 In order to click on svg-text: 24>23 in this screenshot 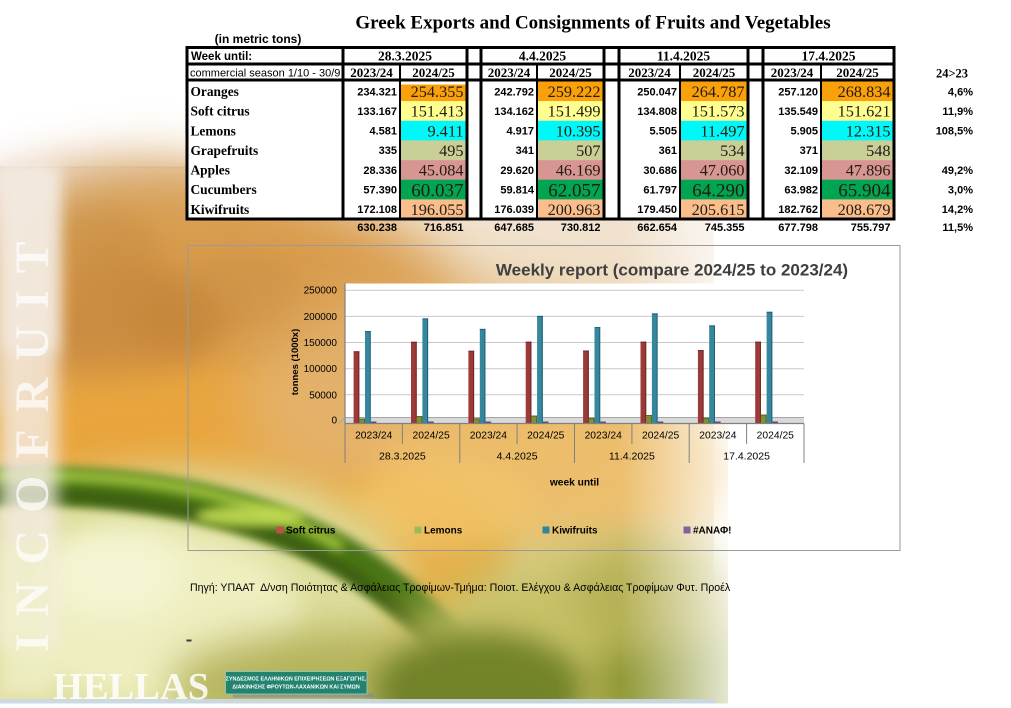, I will do `click(952, 74)`.